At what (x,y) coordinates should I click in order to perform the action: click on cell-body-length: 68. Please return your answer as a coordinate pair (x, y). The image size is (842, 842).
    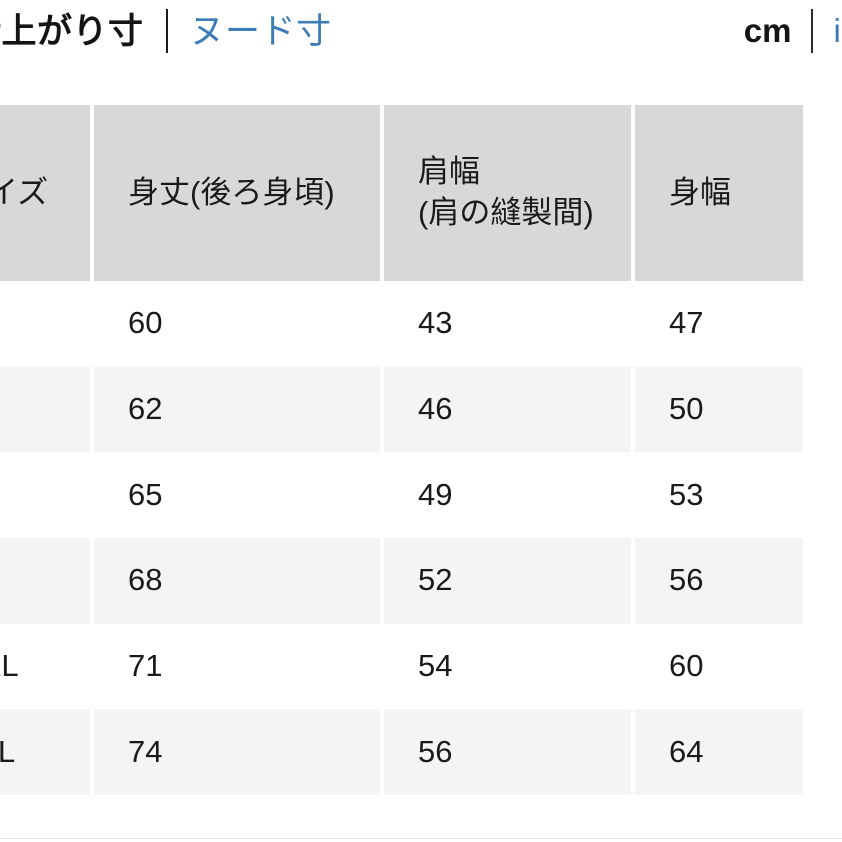
    Looking at the image, I should click on (238, 580).